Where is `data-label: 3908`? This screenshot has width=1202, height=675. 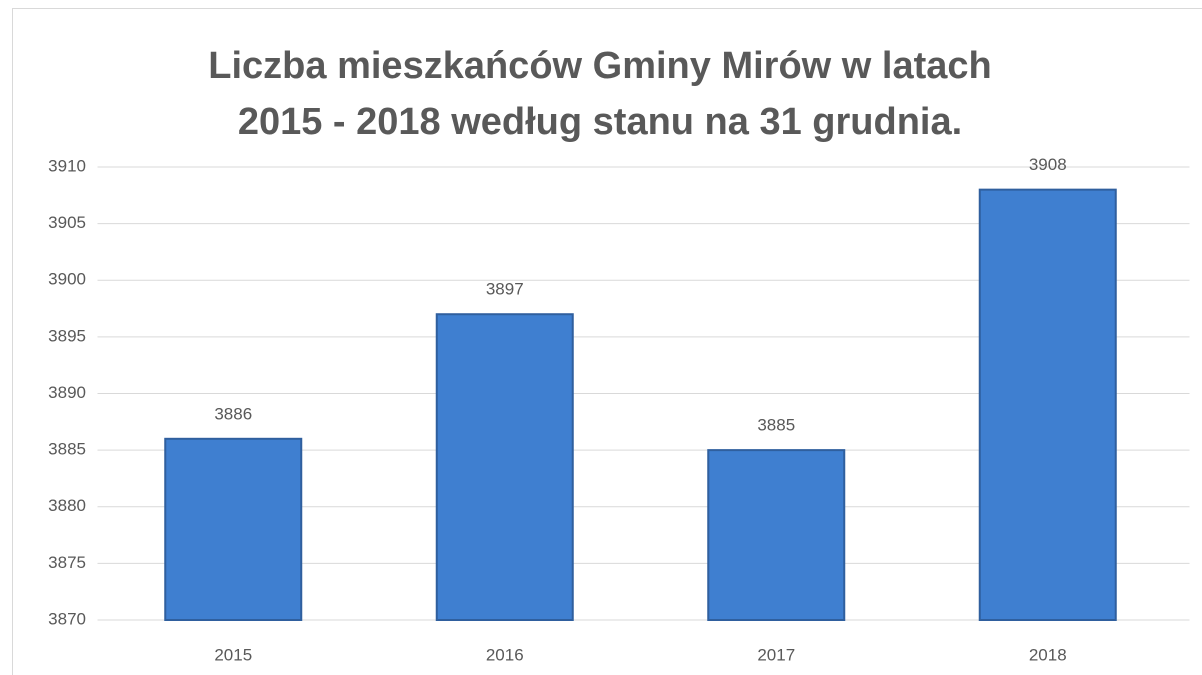
data-label: 3908 is located at coordinates (1048, 164).